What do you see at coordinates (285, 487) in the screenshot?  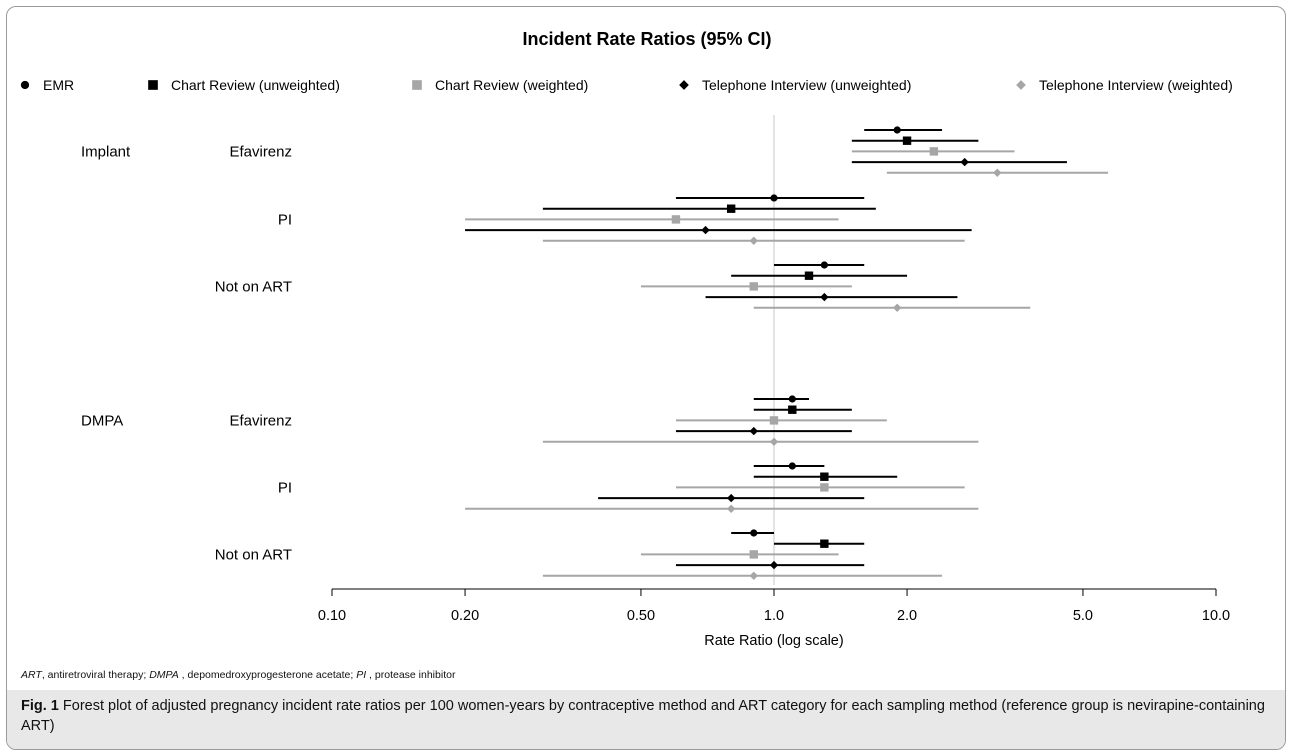 I see `group-art-label-5: PI` at bounding box center [285, 487].